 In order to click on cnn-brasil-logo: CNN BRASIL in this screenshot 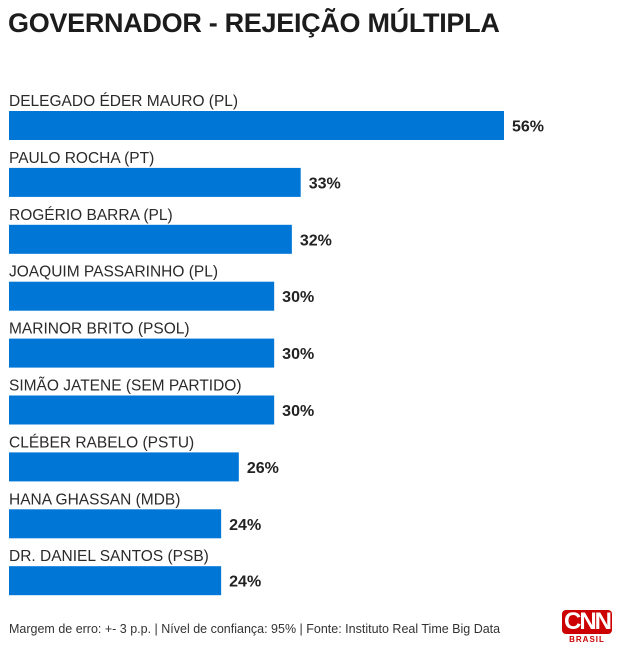, I will do `click(587, 628)`.